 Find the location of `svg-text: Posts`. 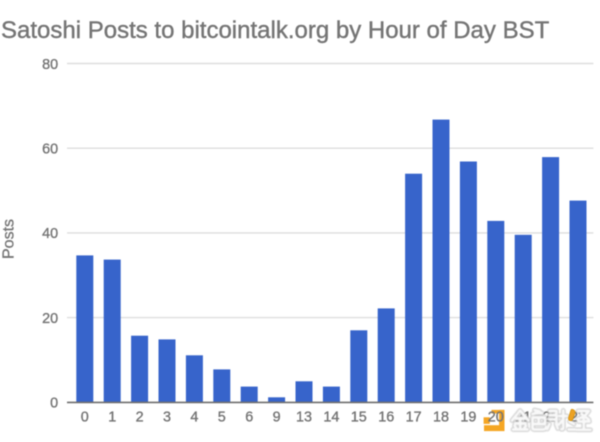

svg-text: Posts is located at coordinates (9, 239).